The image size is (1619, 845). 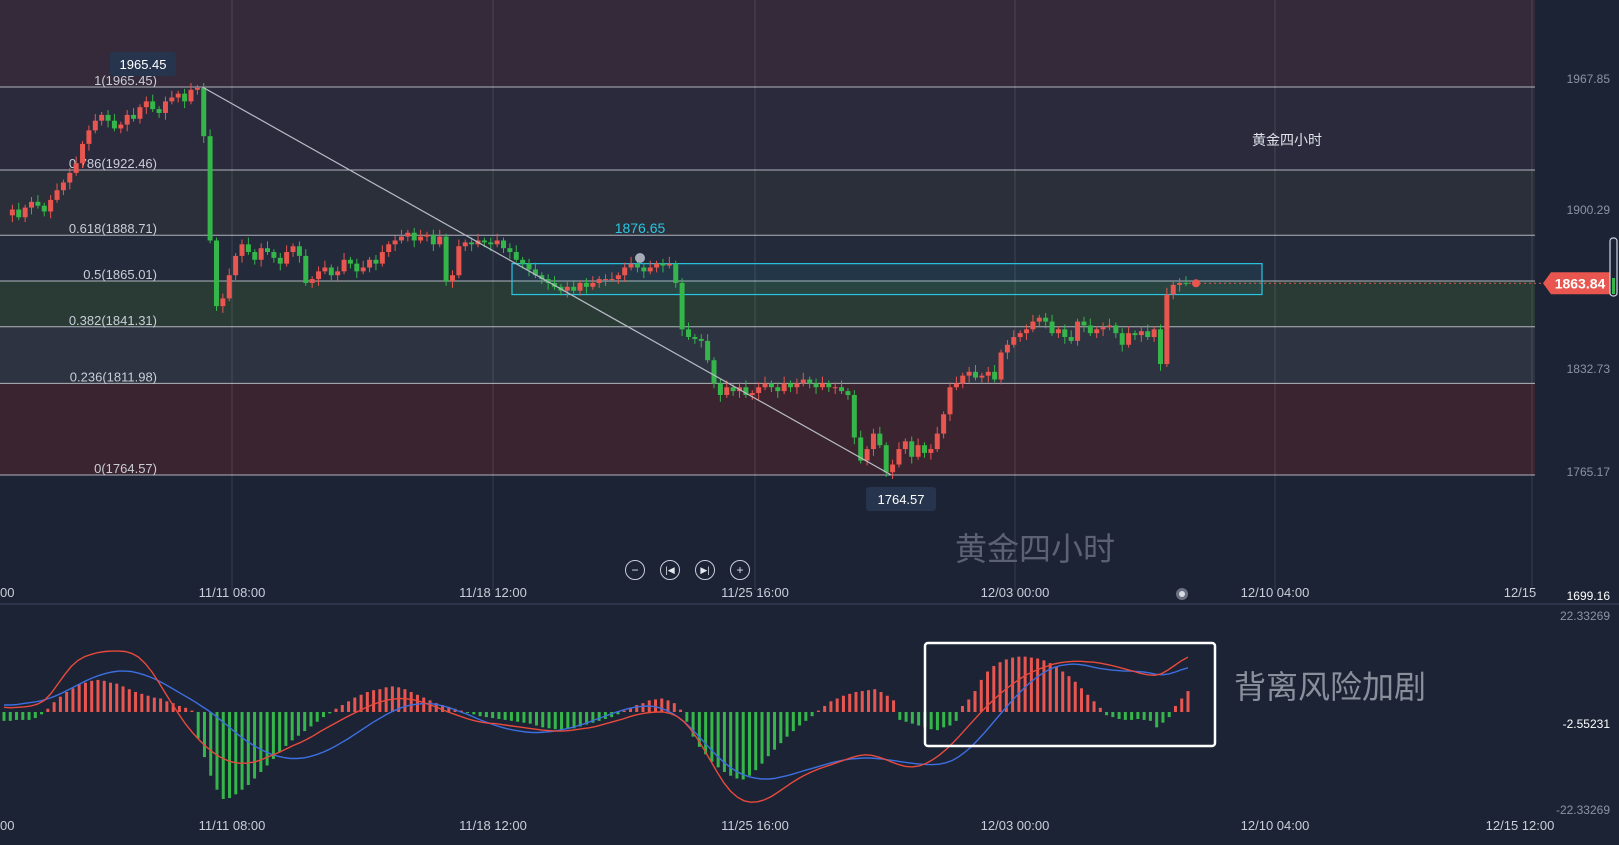 I want to click on chart-title: 黄金四小时, so click(x=1287, y=140).